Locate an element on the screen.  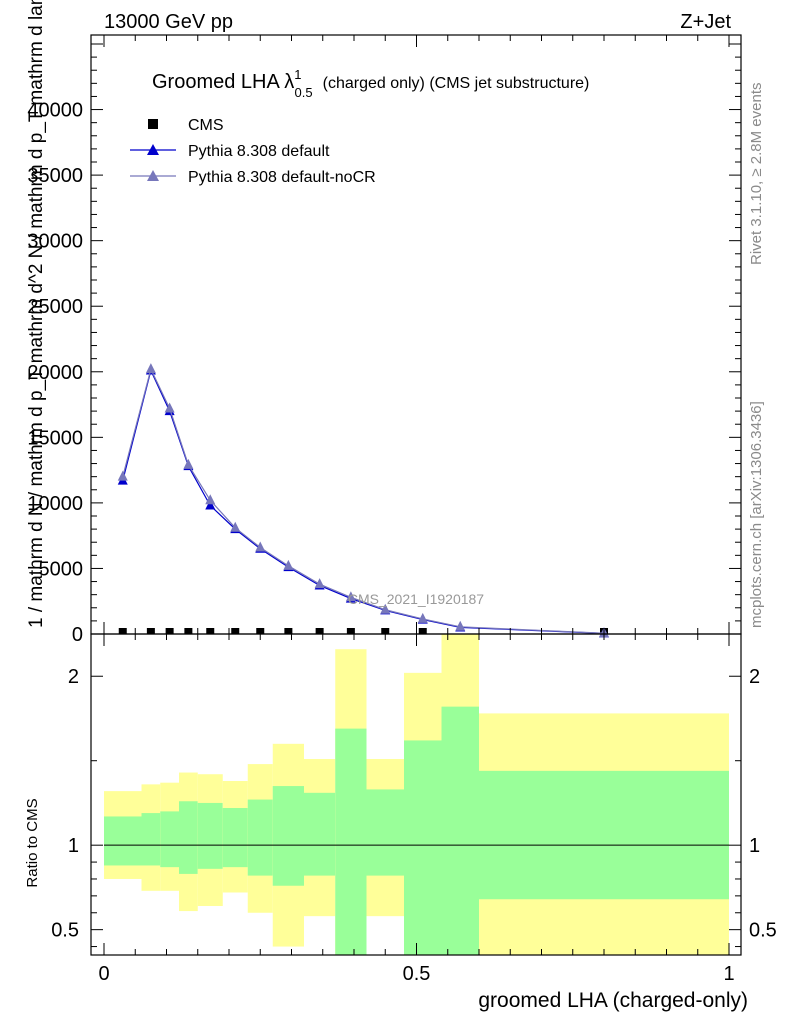
side-label-mcplots: mcplots.cern.ch [arXiv:1306.3436] is located at coordinates (756, 514).